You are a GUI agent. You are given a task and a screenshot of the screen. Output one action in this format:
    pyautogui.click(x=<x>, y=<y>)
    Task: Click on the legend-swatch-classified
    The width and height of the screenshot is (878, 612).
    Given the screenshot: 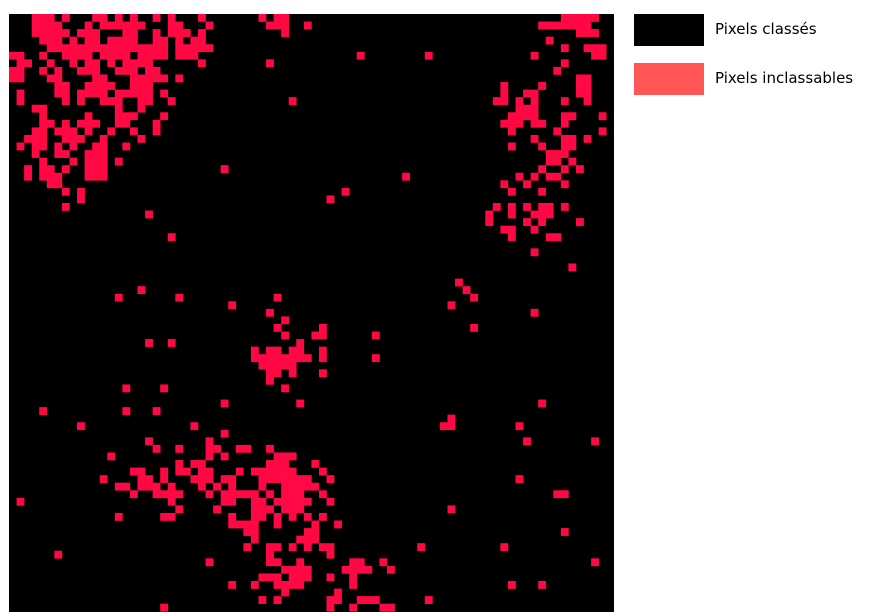 What is the action you would take?
    pyautogui.click(x=669, y=30)
    